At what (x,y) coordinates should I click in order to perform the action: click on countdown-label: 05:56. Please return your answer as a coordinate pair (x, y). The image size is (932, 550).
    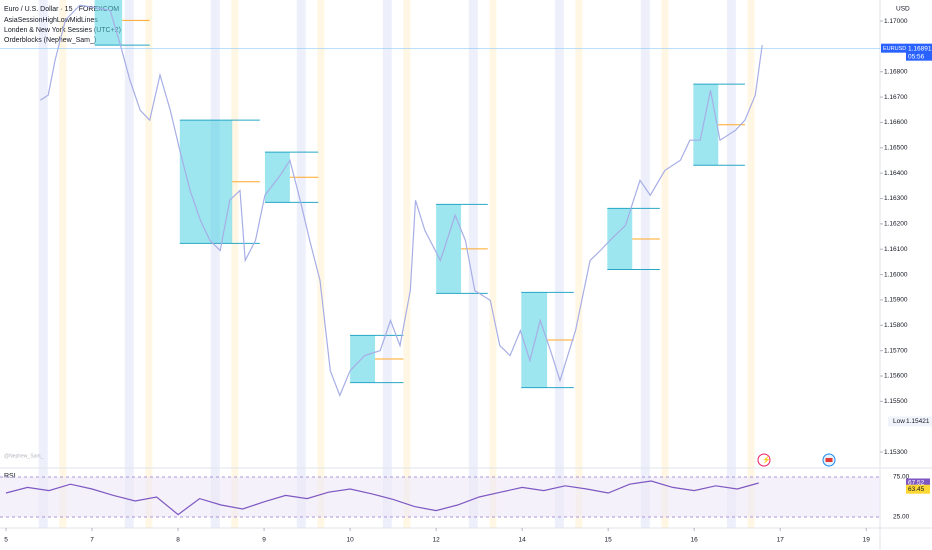
    Looking at the image, I should click on (916, 56).